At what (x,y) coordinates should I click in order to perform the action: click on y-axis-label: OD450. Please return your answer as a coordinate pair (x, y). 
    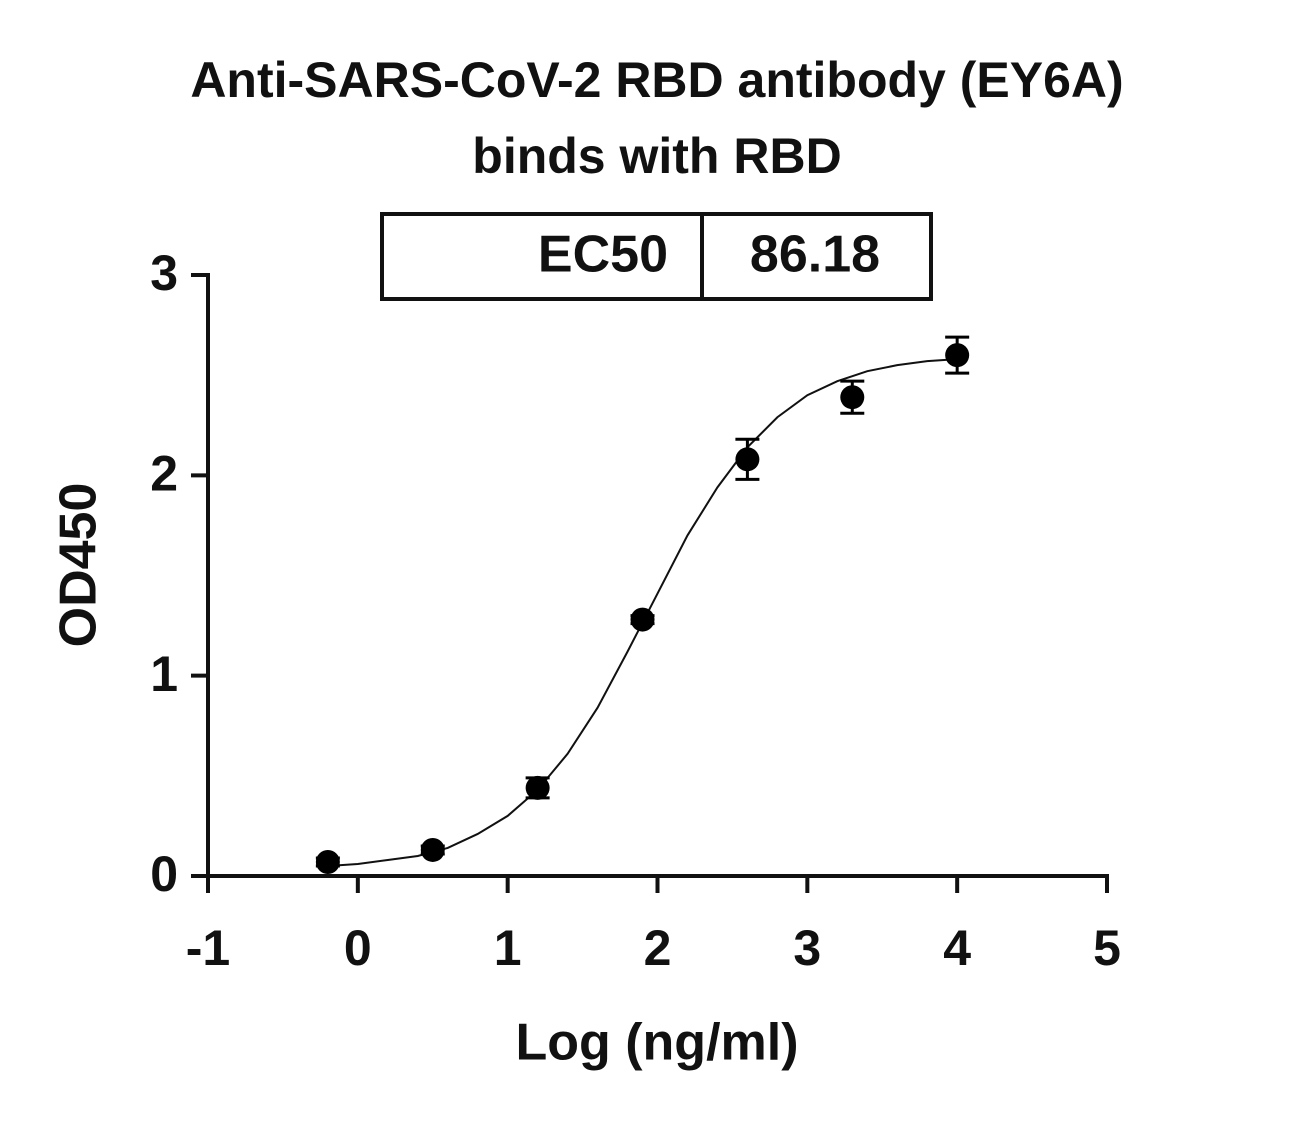
    Looking at the image, I should click on (79, 565).